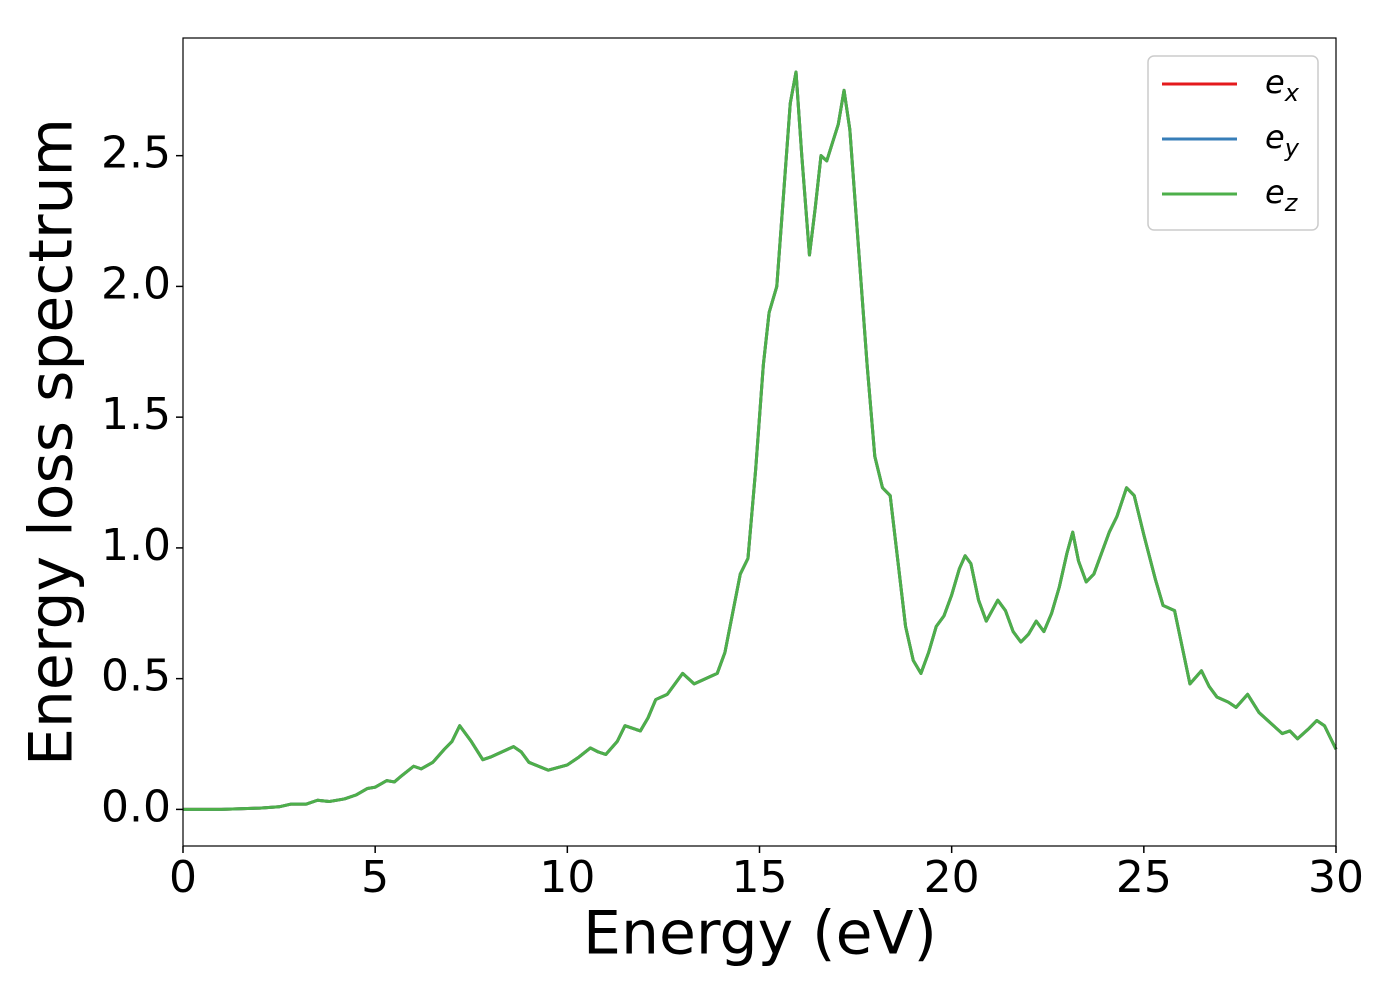 The height and width of the screenshot is (1000, 1400). What do you see at coordinates (1336, 877) in the screenshot?
I see `x-tick-label: 30` at bounding box center [1336, 877].